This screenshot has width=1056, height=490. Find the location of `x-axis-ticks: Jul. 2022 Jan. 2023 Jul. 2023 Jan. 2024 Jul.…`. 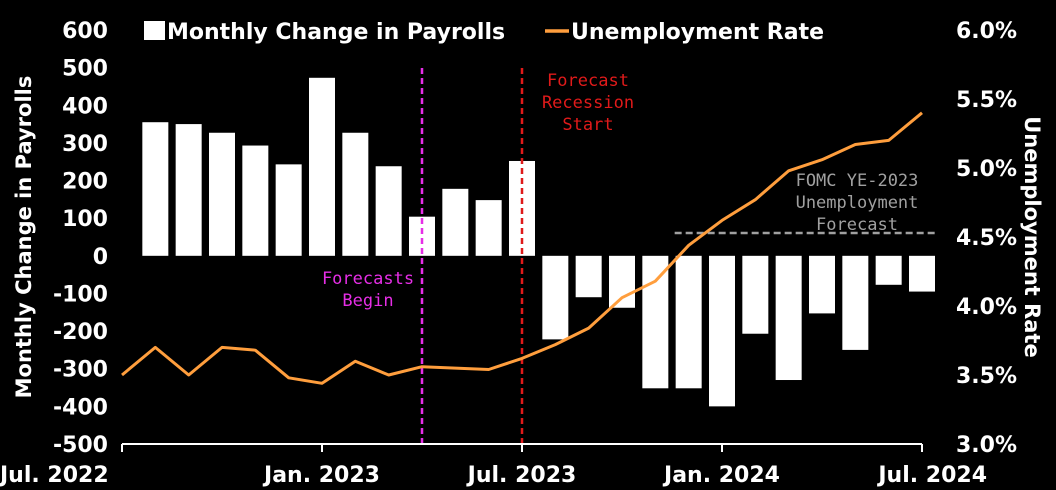

x-axis-ticks: Jul. 2022 Jan. 2023 Jul. 2023 Jan. 2024 Jul.… is located at coordinates (493, 466).